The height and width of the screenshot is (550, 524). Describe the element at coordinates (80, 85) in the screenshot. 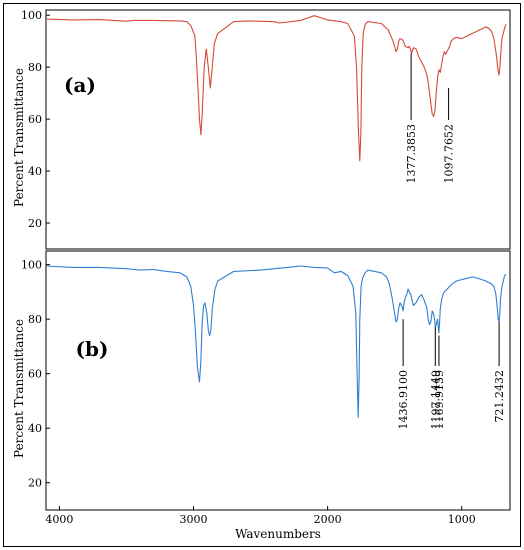

I see `panel-label: (a)` at that location.